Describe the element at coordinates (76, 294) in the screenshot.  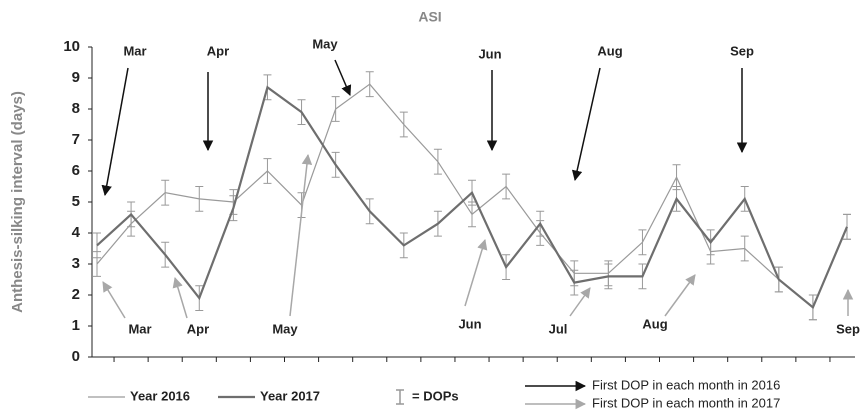
I see `y-tick-label: 2` at that location.